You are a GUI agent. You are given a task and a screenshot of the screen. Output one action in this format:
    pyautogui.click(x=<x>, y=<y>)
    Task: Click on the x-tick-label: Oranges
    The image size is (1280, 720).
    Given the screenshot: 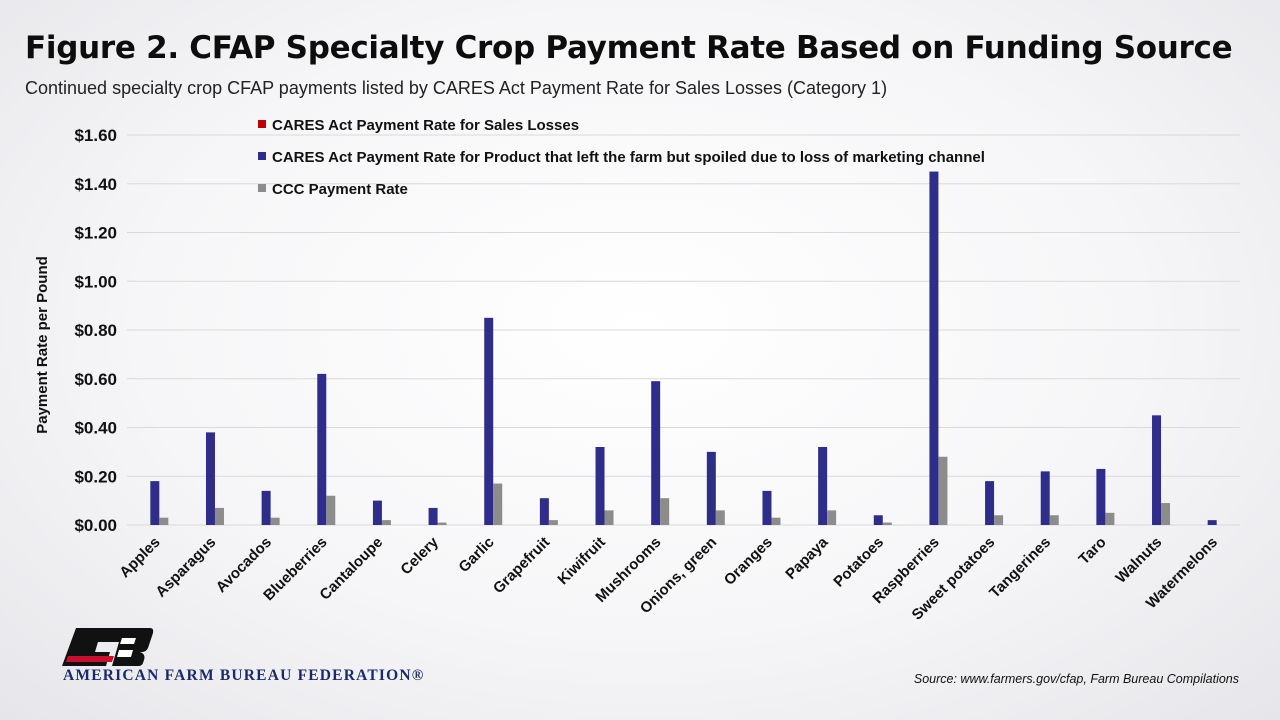 What is the action you would take?
    pyautogui.click(x=748, y=561)
    